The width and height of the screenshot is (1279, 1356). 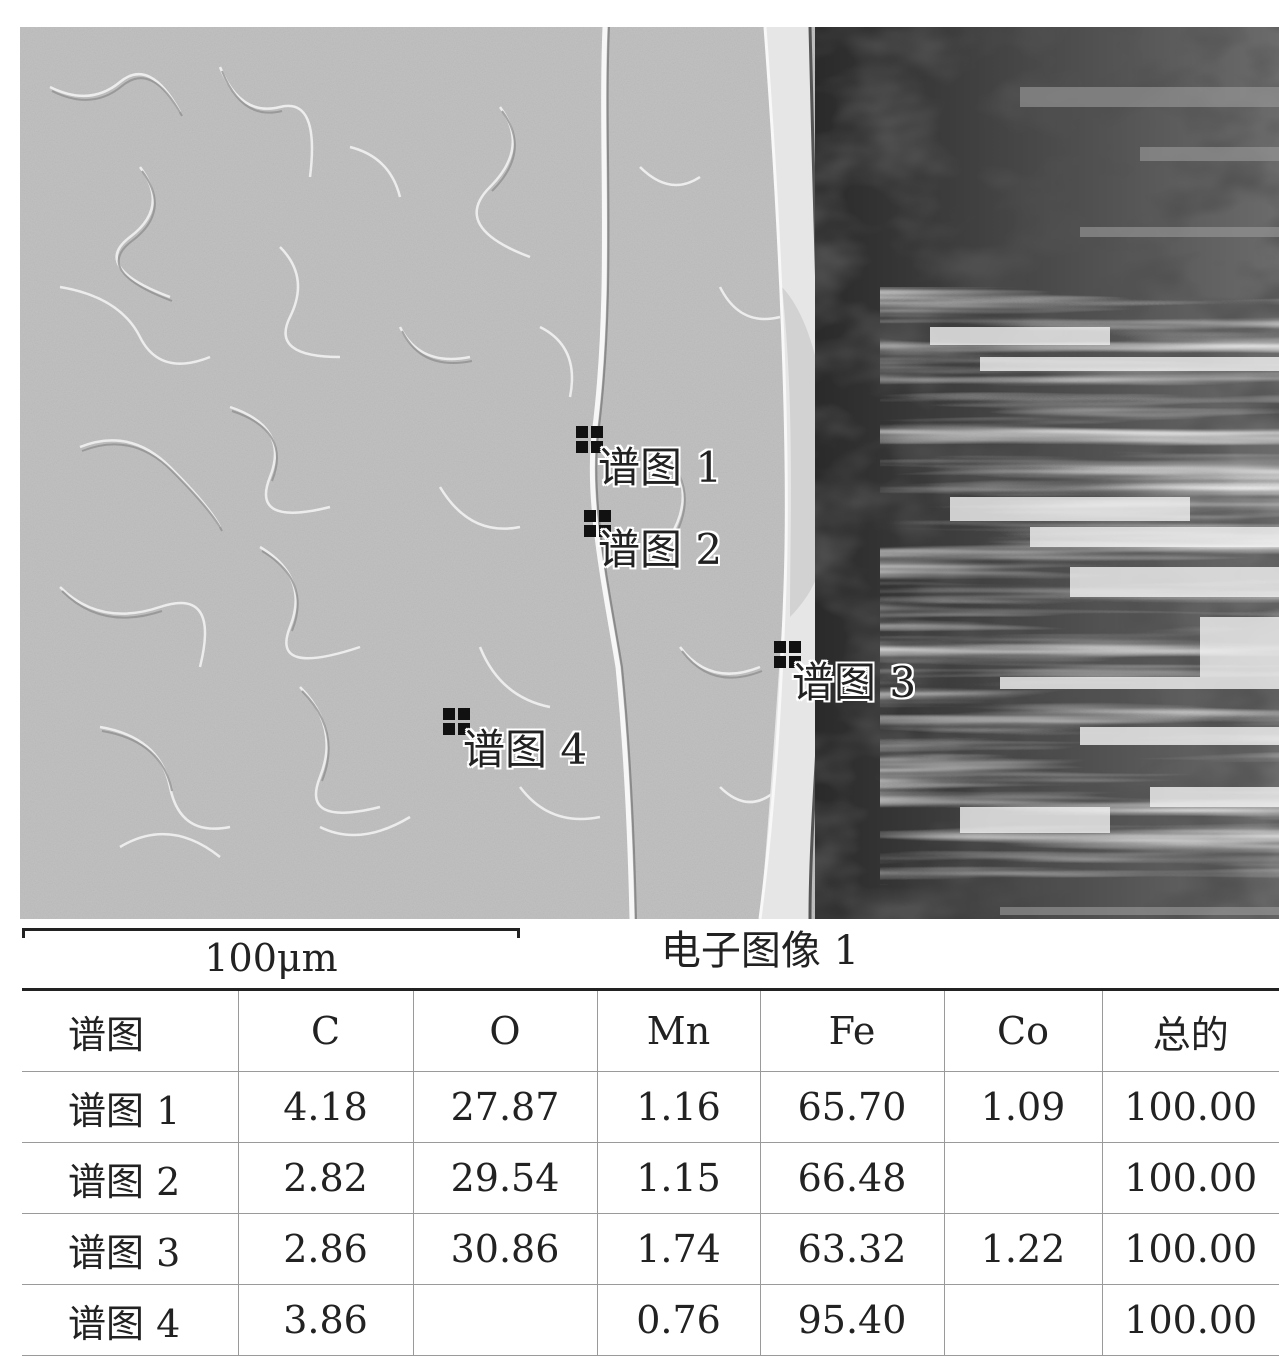 What do you see at coordinates (678, 1320) in the screenshot?
I see `cell-mn: 0.76` at bounding box center [678, 1320].